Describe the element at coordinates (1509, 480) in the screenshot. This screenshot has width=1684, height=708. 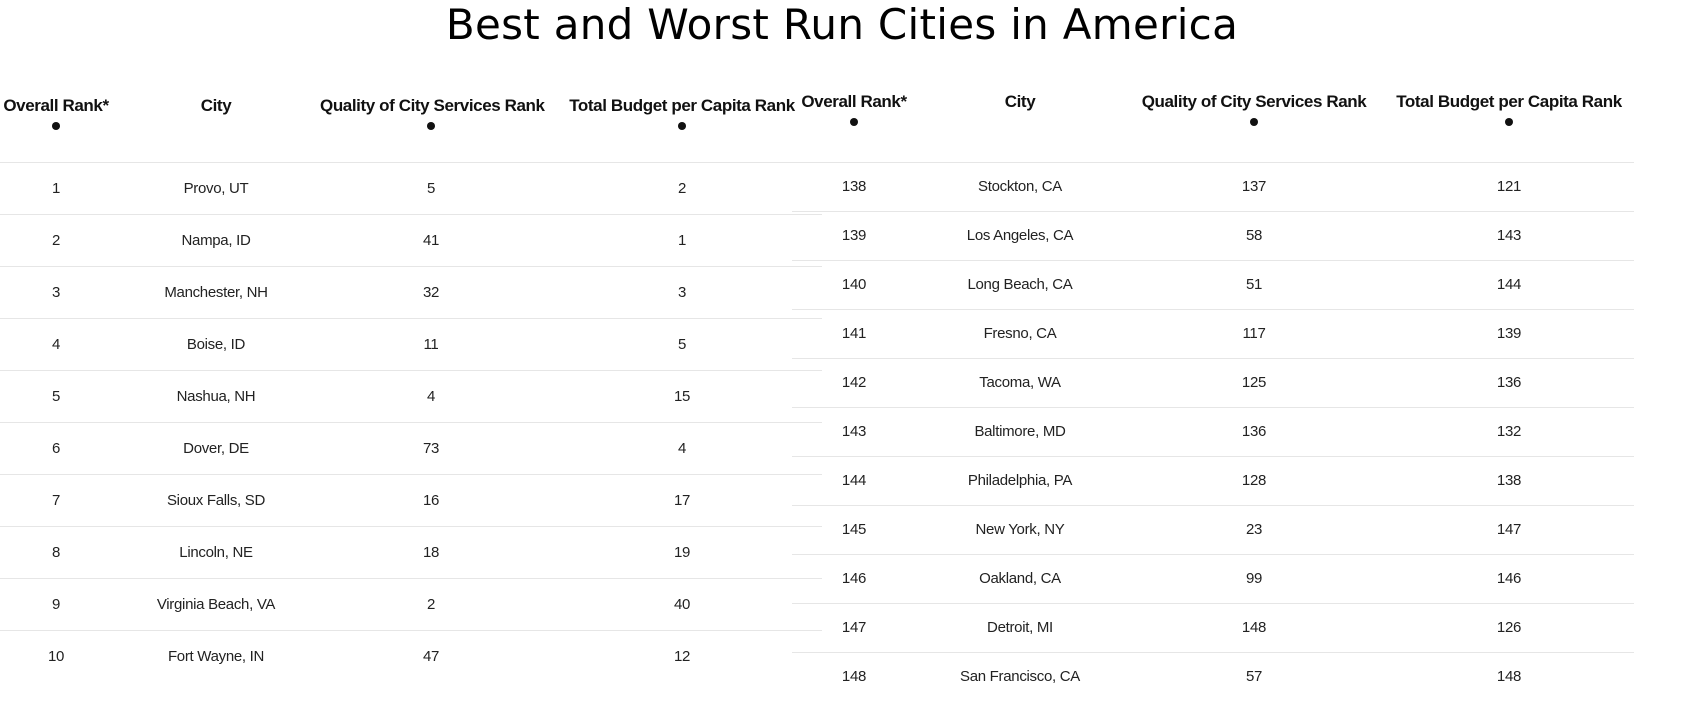
I see `budget-rank-cell: 138` at that location.